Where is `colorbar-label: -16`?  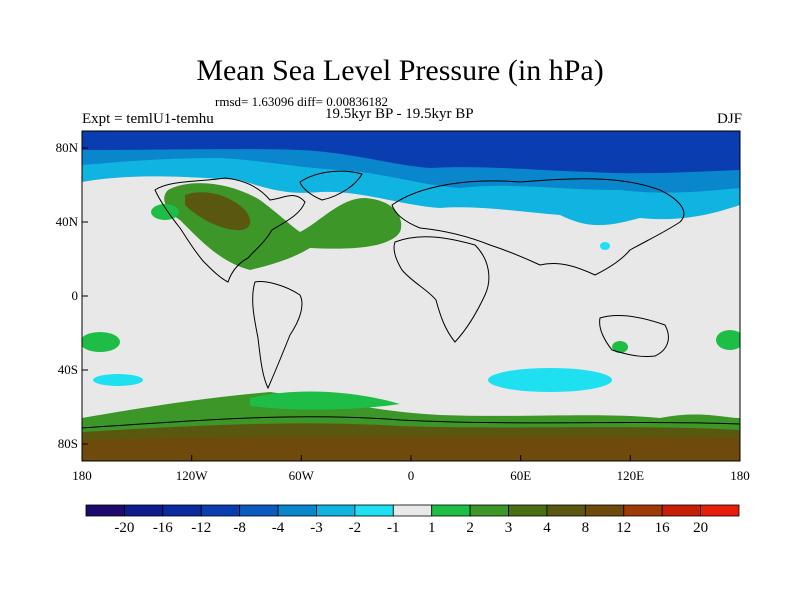
colorbar-label: -16 is located at coordinates (162, 528).